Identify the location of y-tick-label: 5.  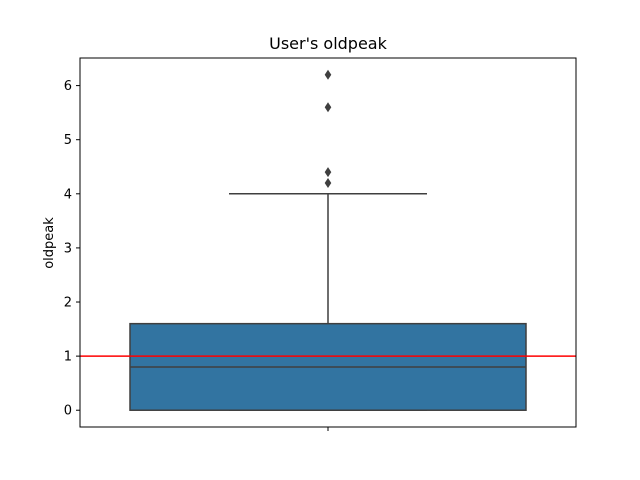
(68, 140).